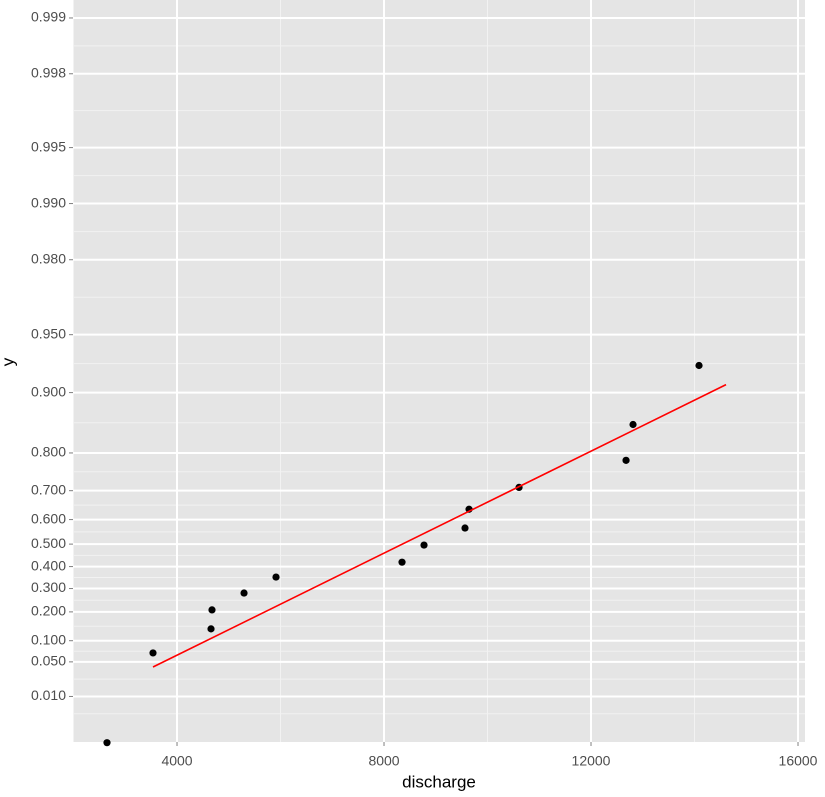 The image size is (825, 797). Describe the element at coordinates (48, 565) in the screenshot. I see `y-tick-label: 0.400` at that location.